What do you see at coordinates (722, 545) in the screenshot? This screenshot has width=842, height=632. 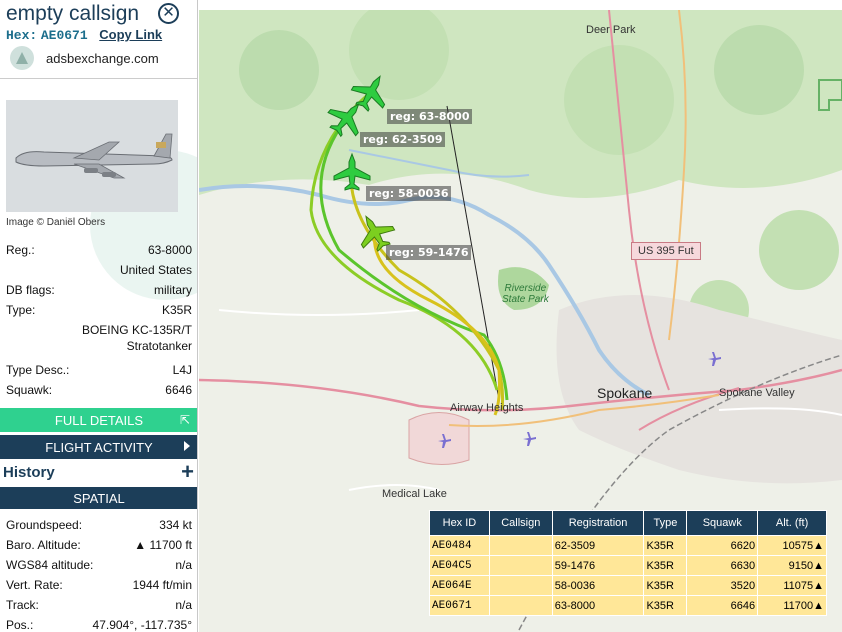 I see `cell-squawk: 6620` at bounding box center [722, 545].